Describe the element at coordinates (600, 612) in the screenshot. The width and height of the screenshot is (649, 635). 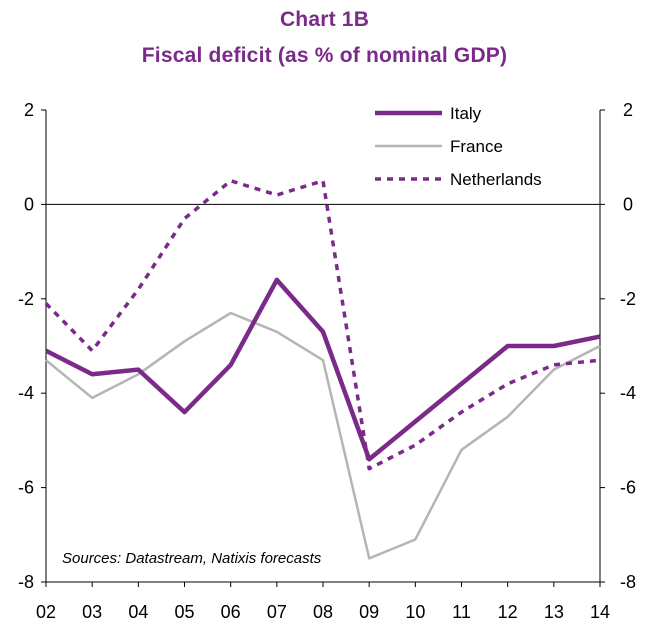
I see `x-tick-label: 14` at that location.